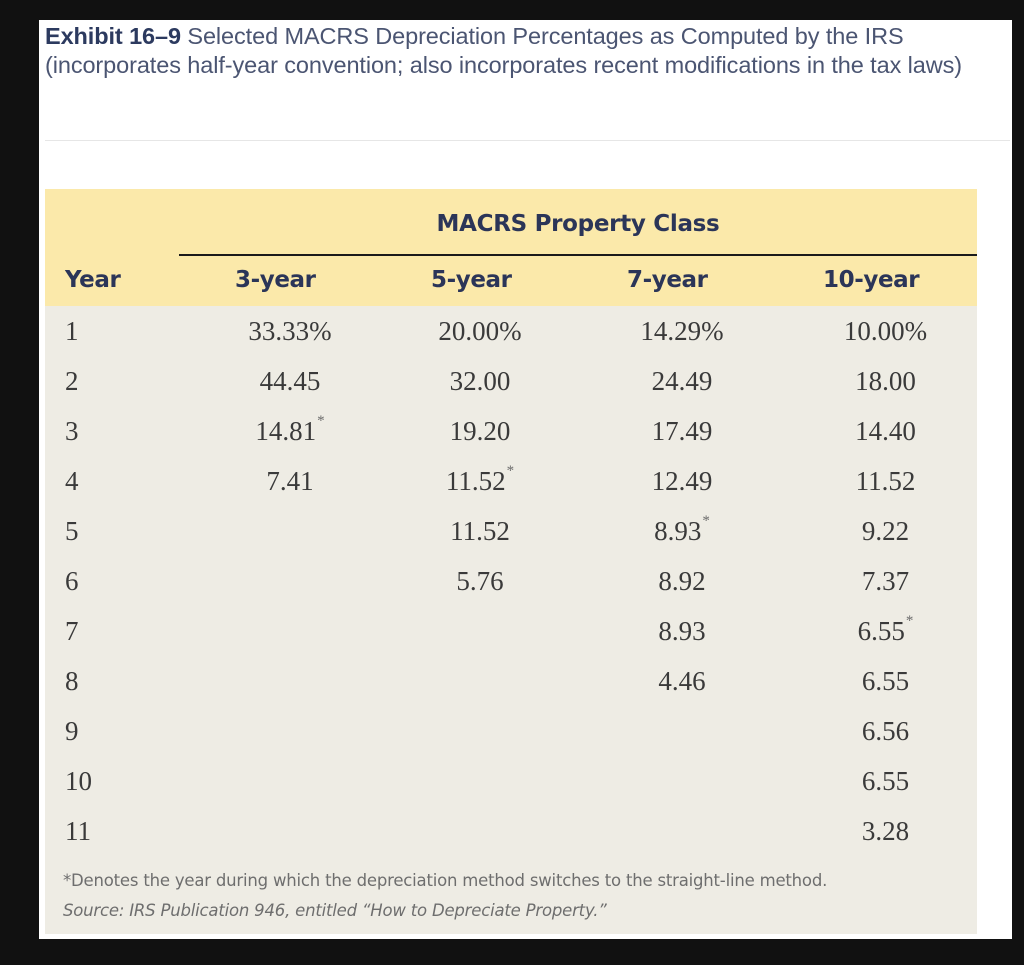 Image resolution: width=1024 pixels, height=965 pixels. I want to click on value-text: 7.41, so click(290, 481).